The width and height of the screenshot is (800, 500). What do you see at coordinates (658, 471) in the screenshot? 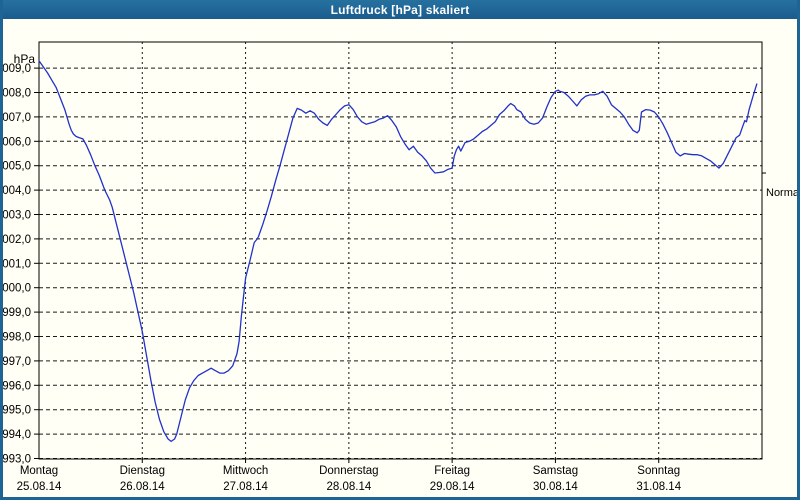
I see `day-name-label: Sonntag` at bounding box center [658, 471].